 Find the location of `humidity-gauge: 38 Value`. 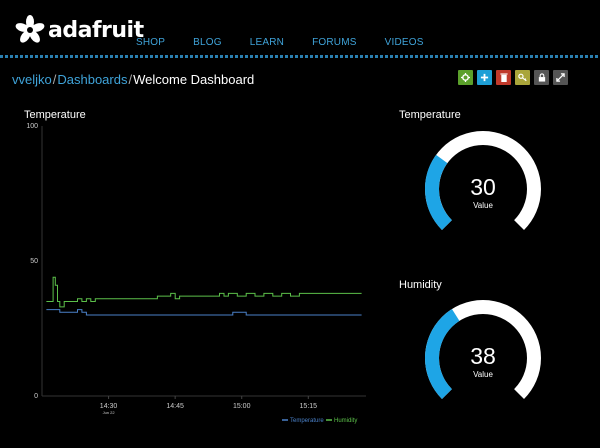

humidity-gauge: 38 Value is located at coordinates (483, 358).